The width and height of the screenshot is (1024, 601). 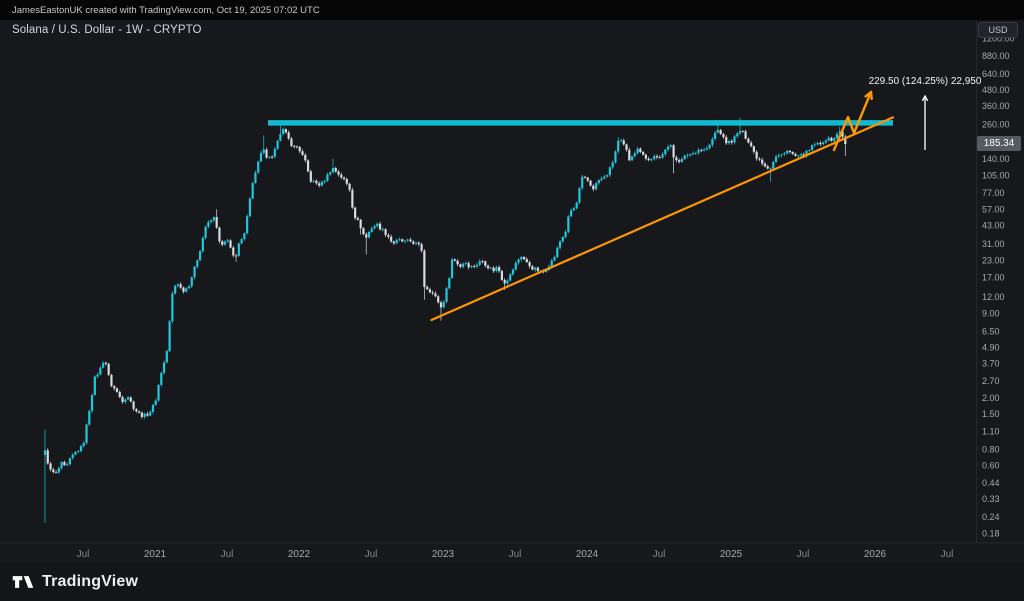 I want to click on time-tick-label: 2026, so click(x=875, y=554).